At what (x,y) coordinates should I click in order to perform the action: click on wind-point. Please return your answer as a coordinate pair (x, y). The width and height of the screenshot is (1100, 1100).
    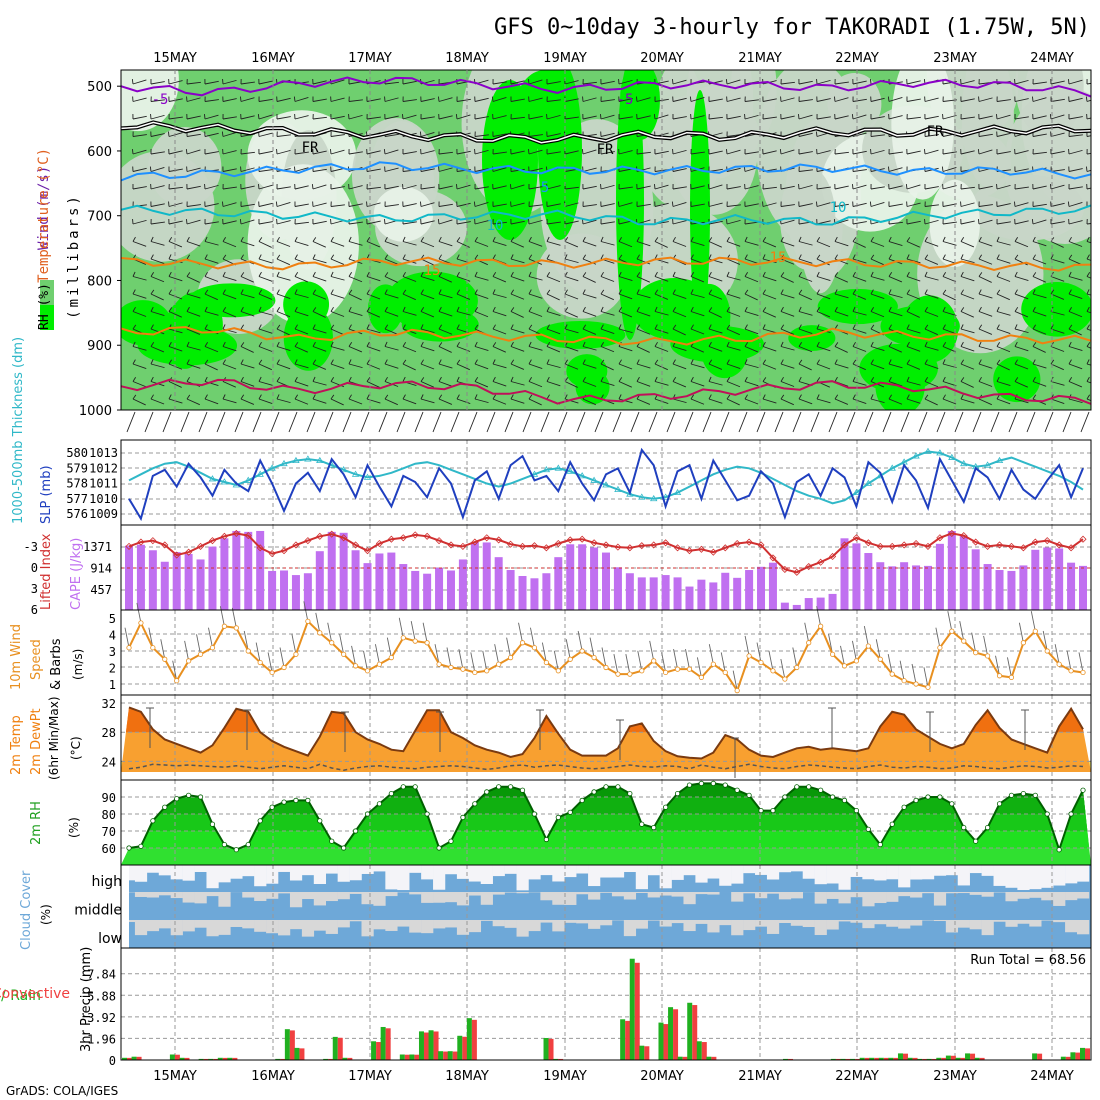
    Looking at the image, I should click on (666, 672).